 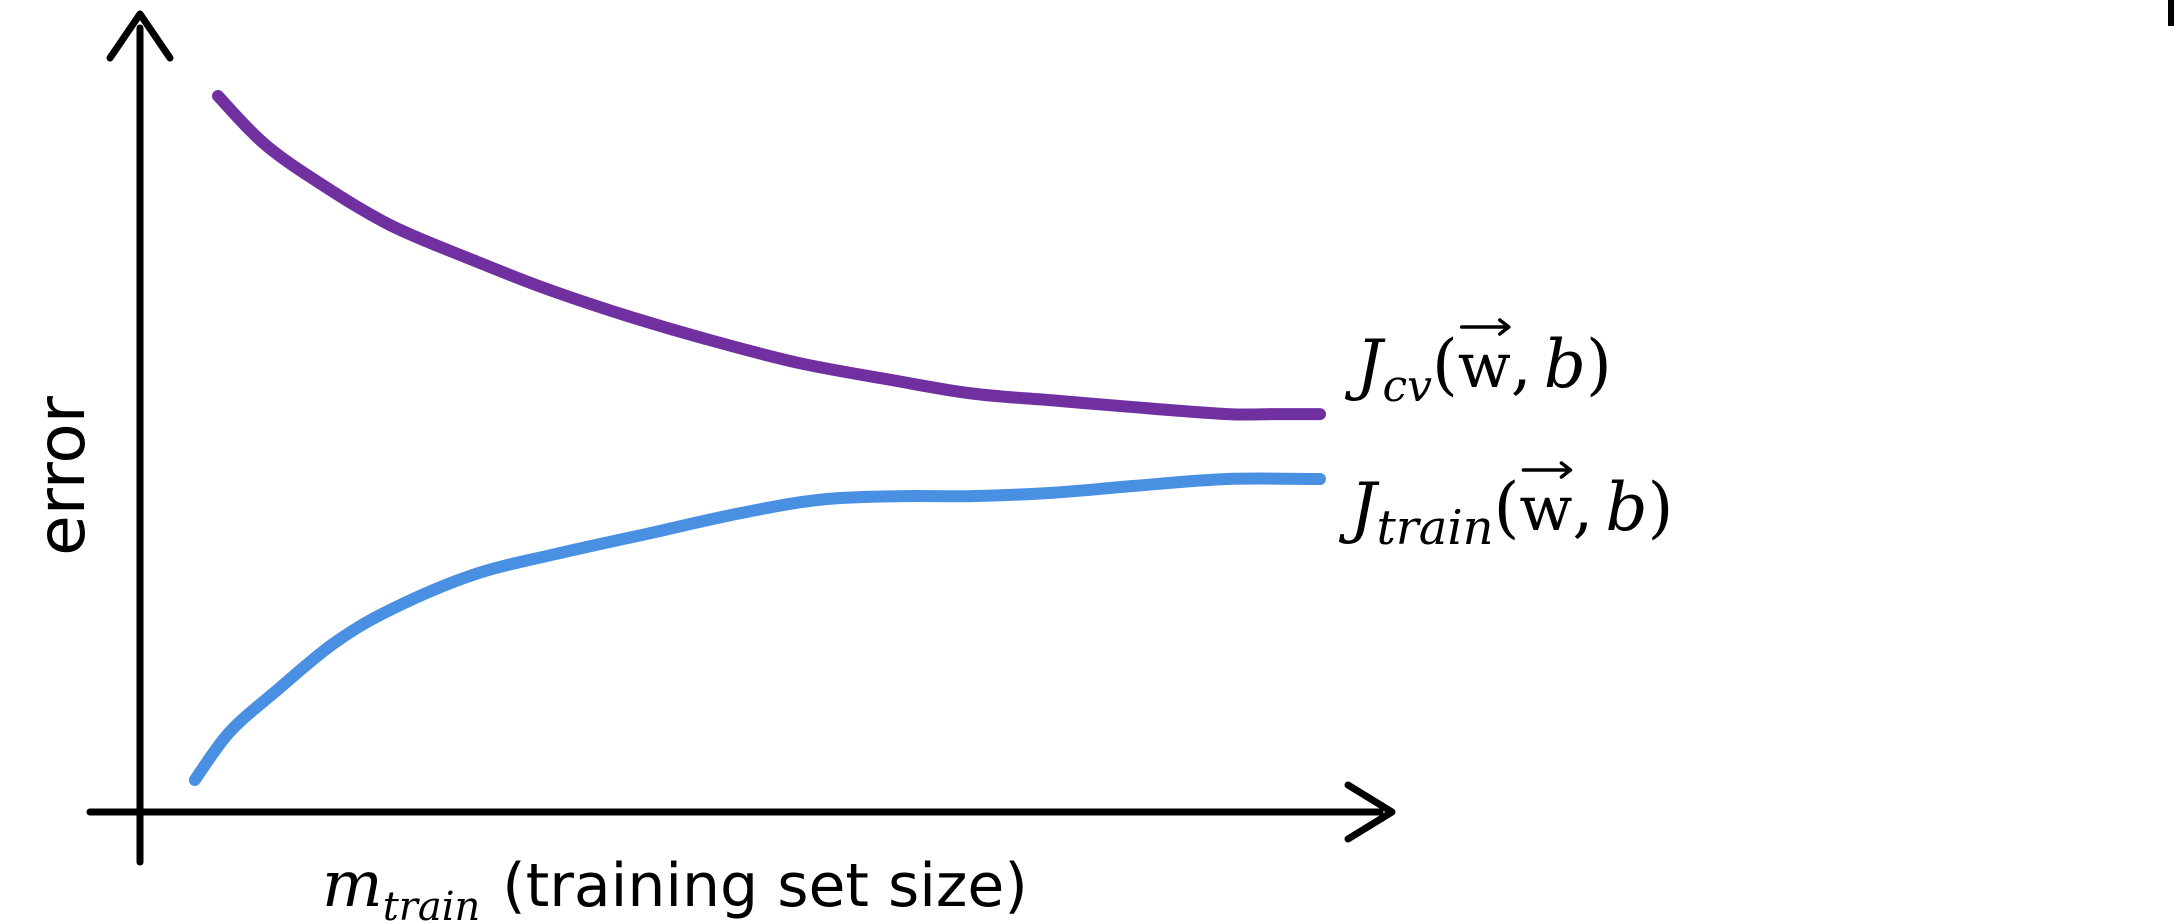 What do you see at coordinates (2171, 13) in the screenshot?
I see `corner-mark` at bounding box center [2171, 13].